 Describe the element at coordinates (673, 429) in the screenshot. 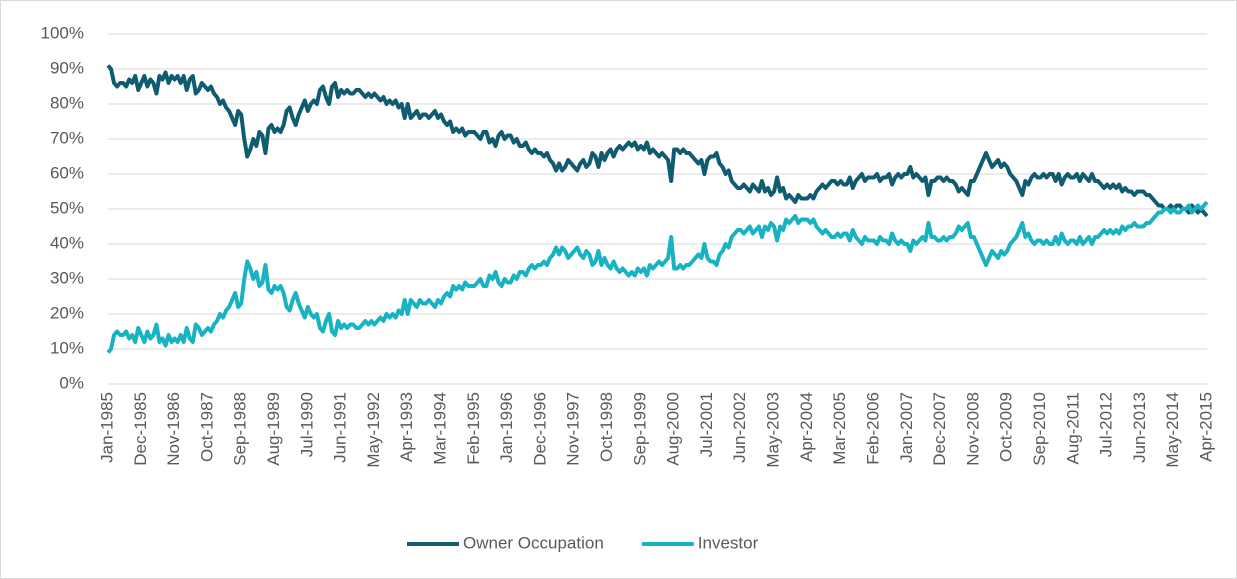

I see `x-tick-label: Aug-2000` at that location.